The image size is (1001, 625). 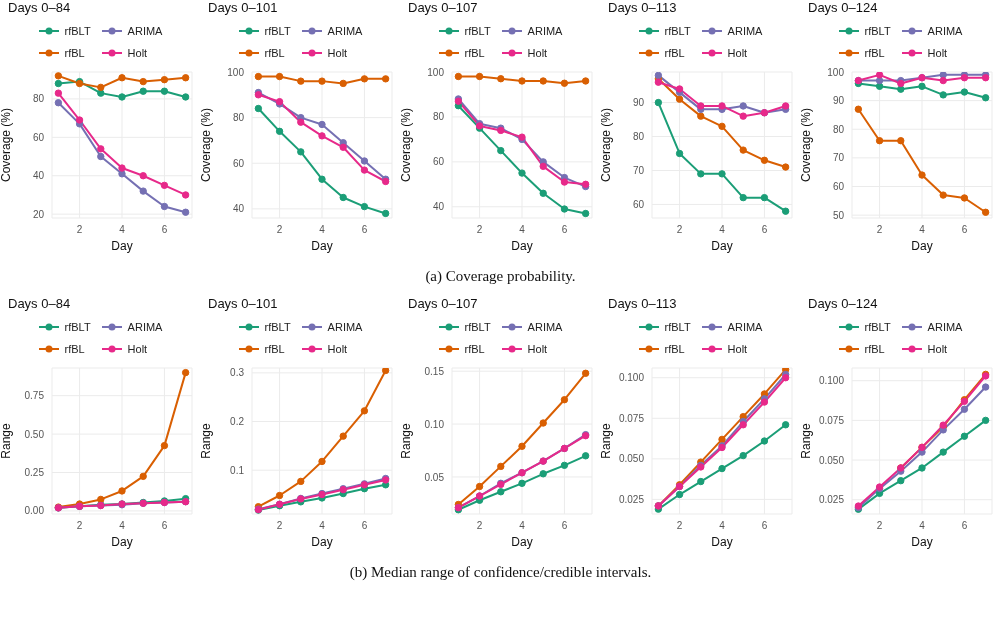 I want to click on y-tick-label: 0.75, so click(x=34, y=396).